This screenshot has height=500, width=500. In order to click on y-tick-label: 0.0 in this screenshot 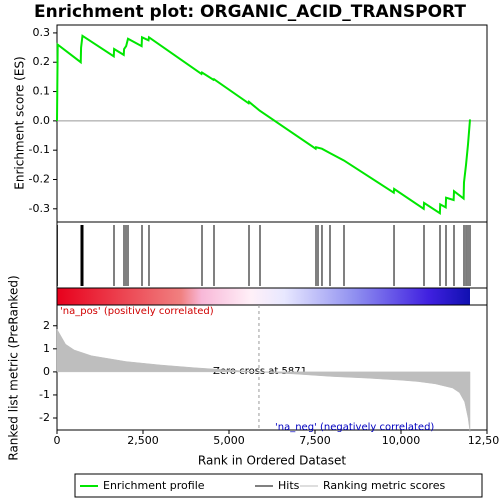, I will do `click(42, 120)`.